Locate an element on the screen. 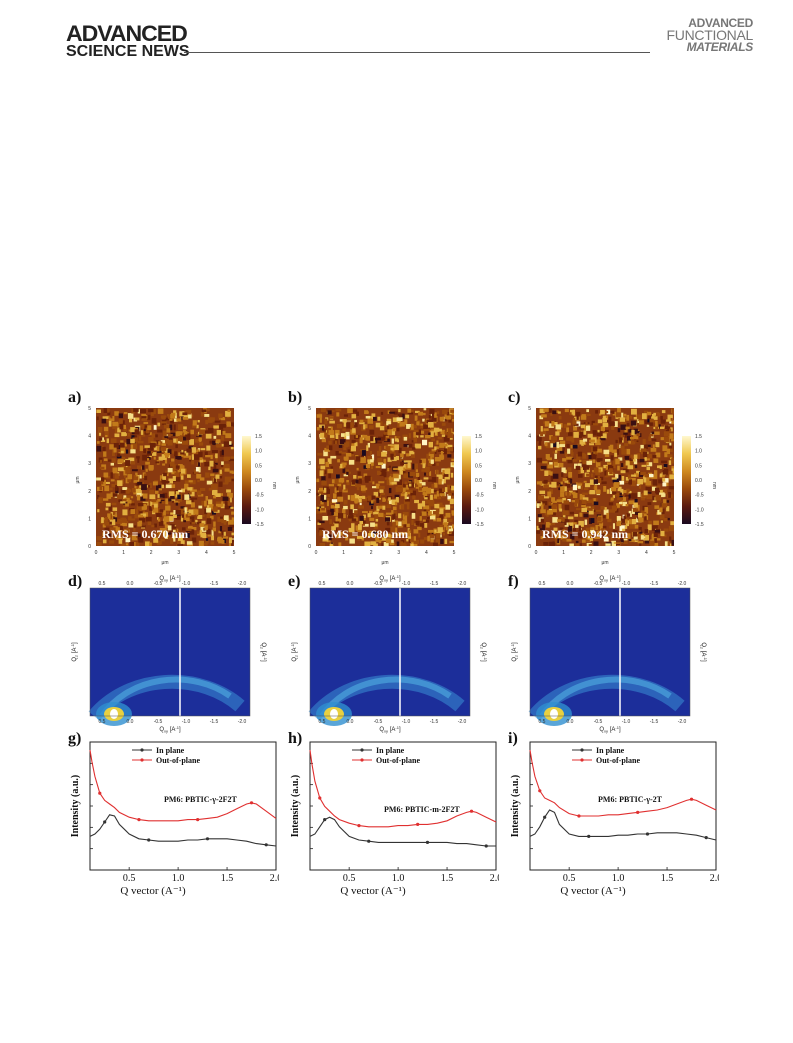 Image resolution: width=793 pixels, height=1043 pixels. y-axis-label: Intensity (a.u.) is located at coordinates (295, 806).